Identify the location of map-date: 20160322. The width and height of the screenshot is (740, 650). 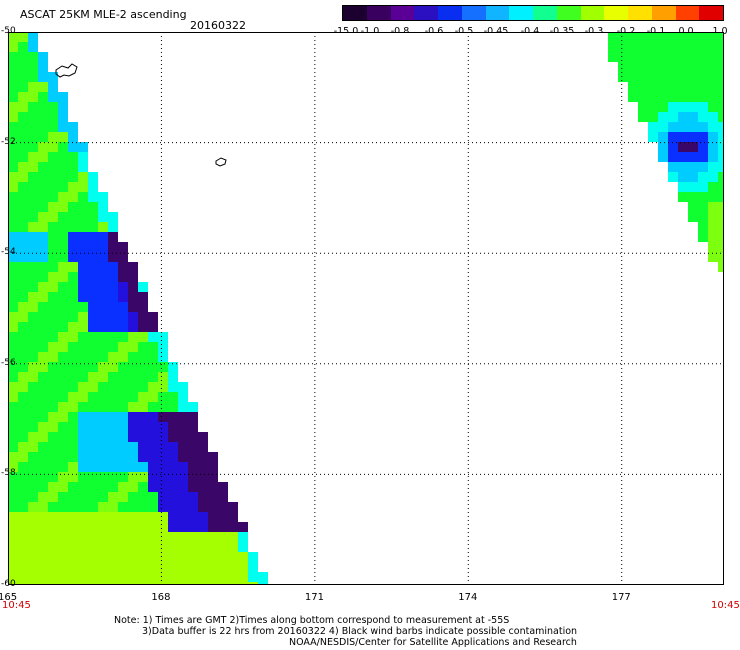
(218, 25).